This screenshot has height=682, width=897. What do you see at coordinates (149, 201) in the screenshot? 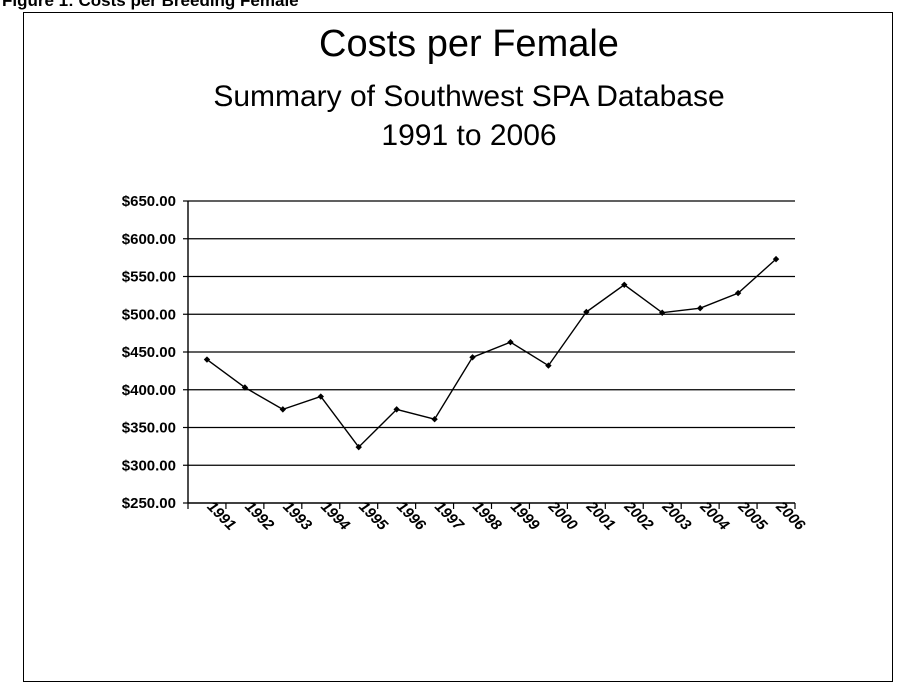
I see `y-tick-label: $650.00` at bounding box center [149, 201].